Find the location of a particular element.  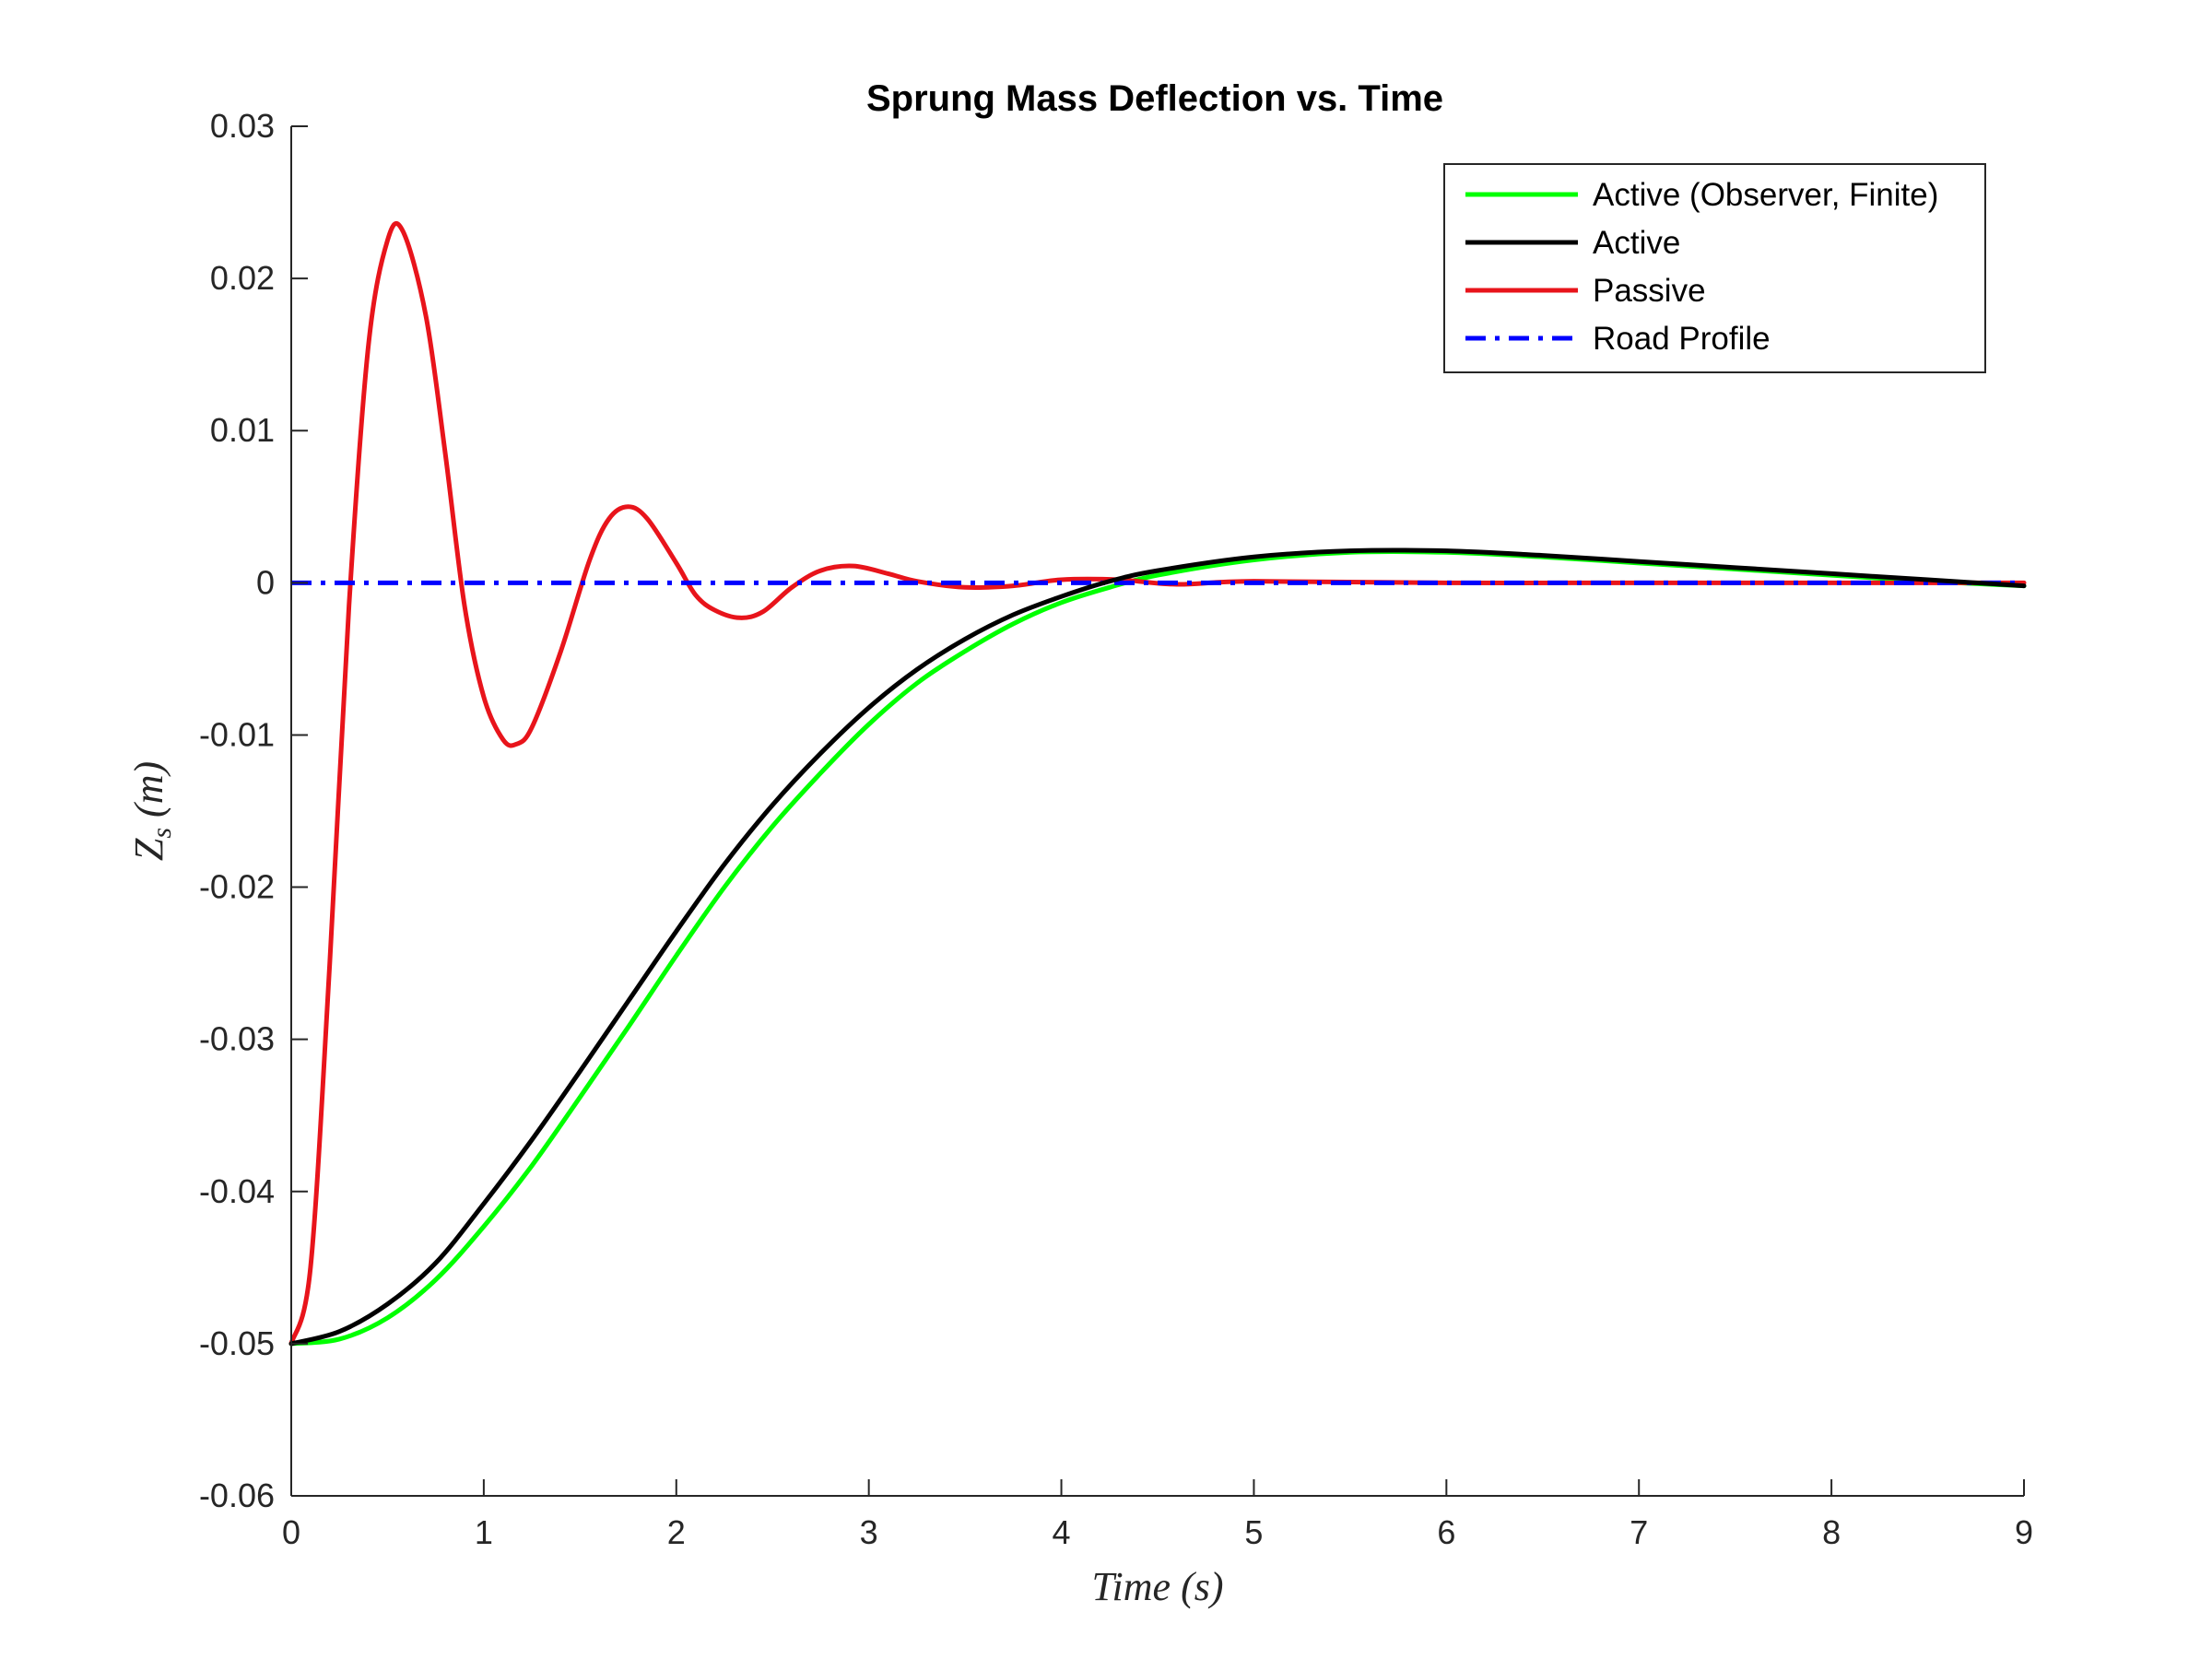

y-tick-label: -0.02 is located at coordinates (237, 887).